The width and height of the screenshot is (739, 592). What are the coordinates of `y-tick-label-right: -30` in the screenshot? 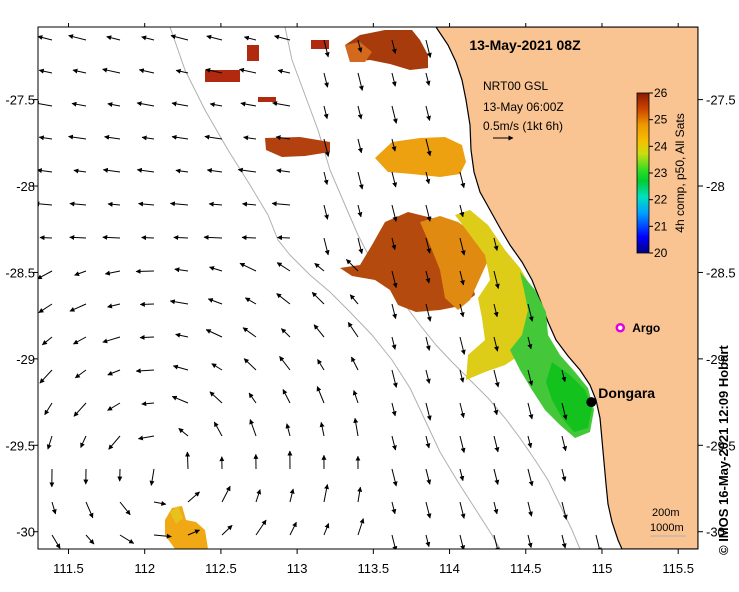 It's located at (715, 532).